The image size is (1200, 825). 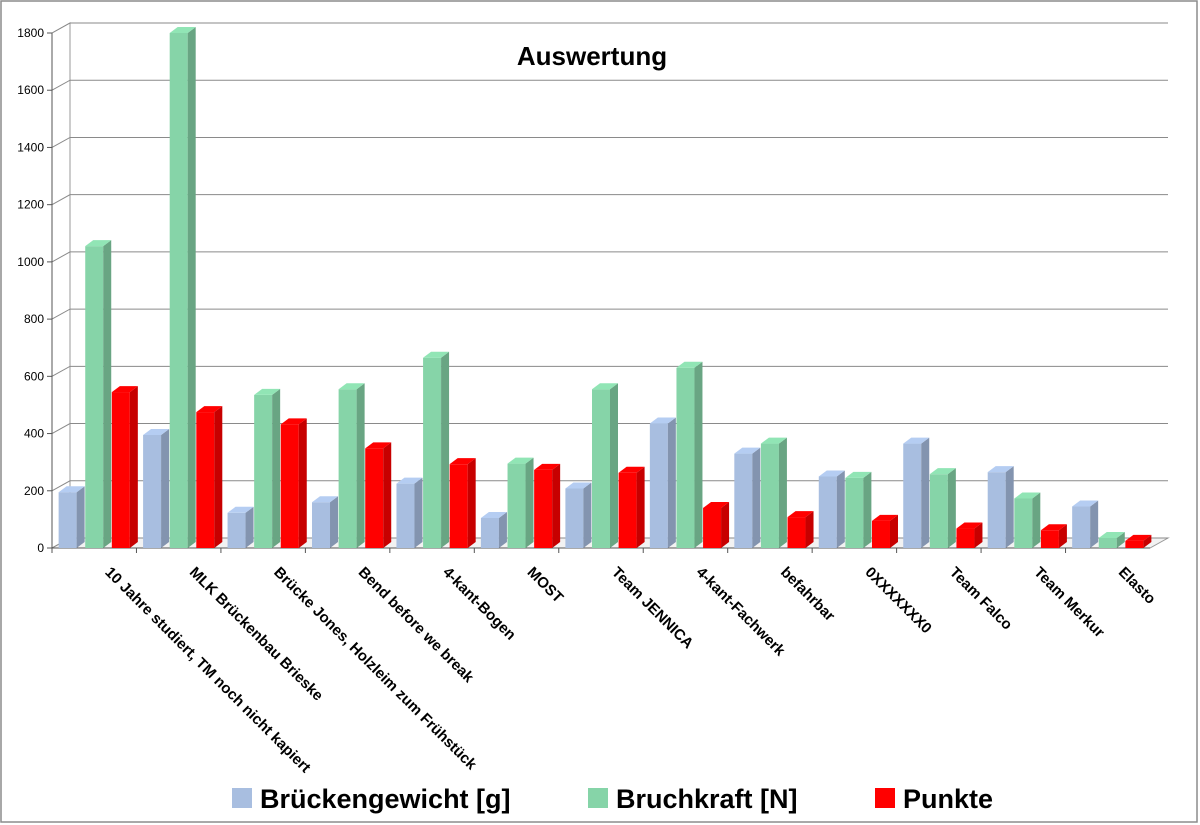 What do you see at coordinates (981, 599) in the screenshot?
I see `x-tick-label: Team Falco` at bounding box center [981, 599].